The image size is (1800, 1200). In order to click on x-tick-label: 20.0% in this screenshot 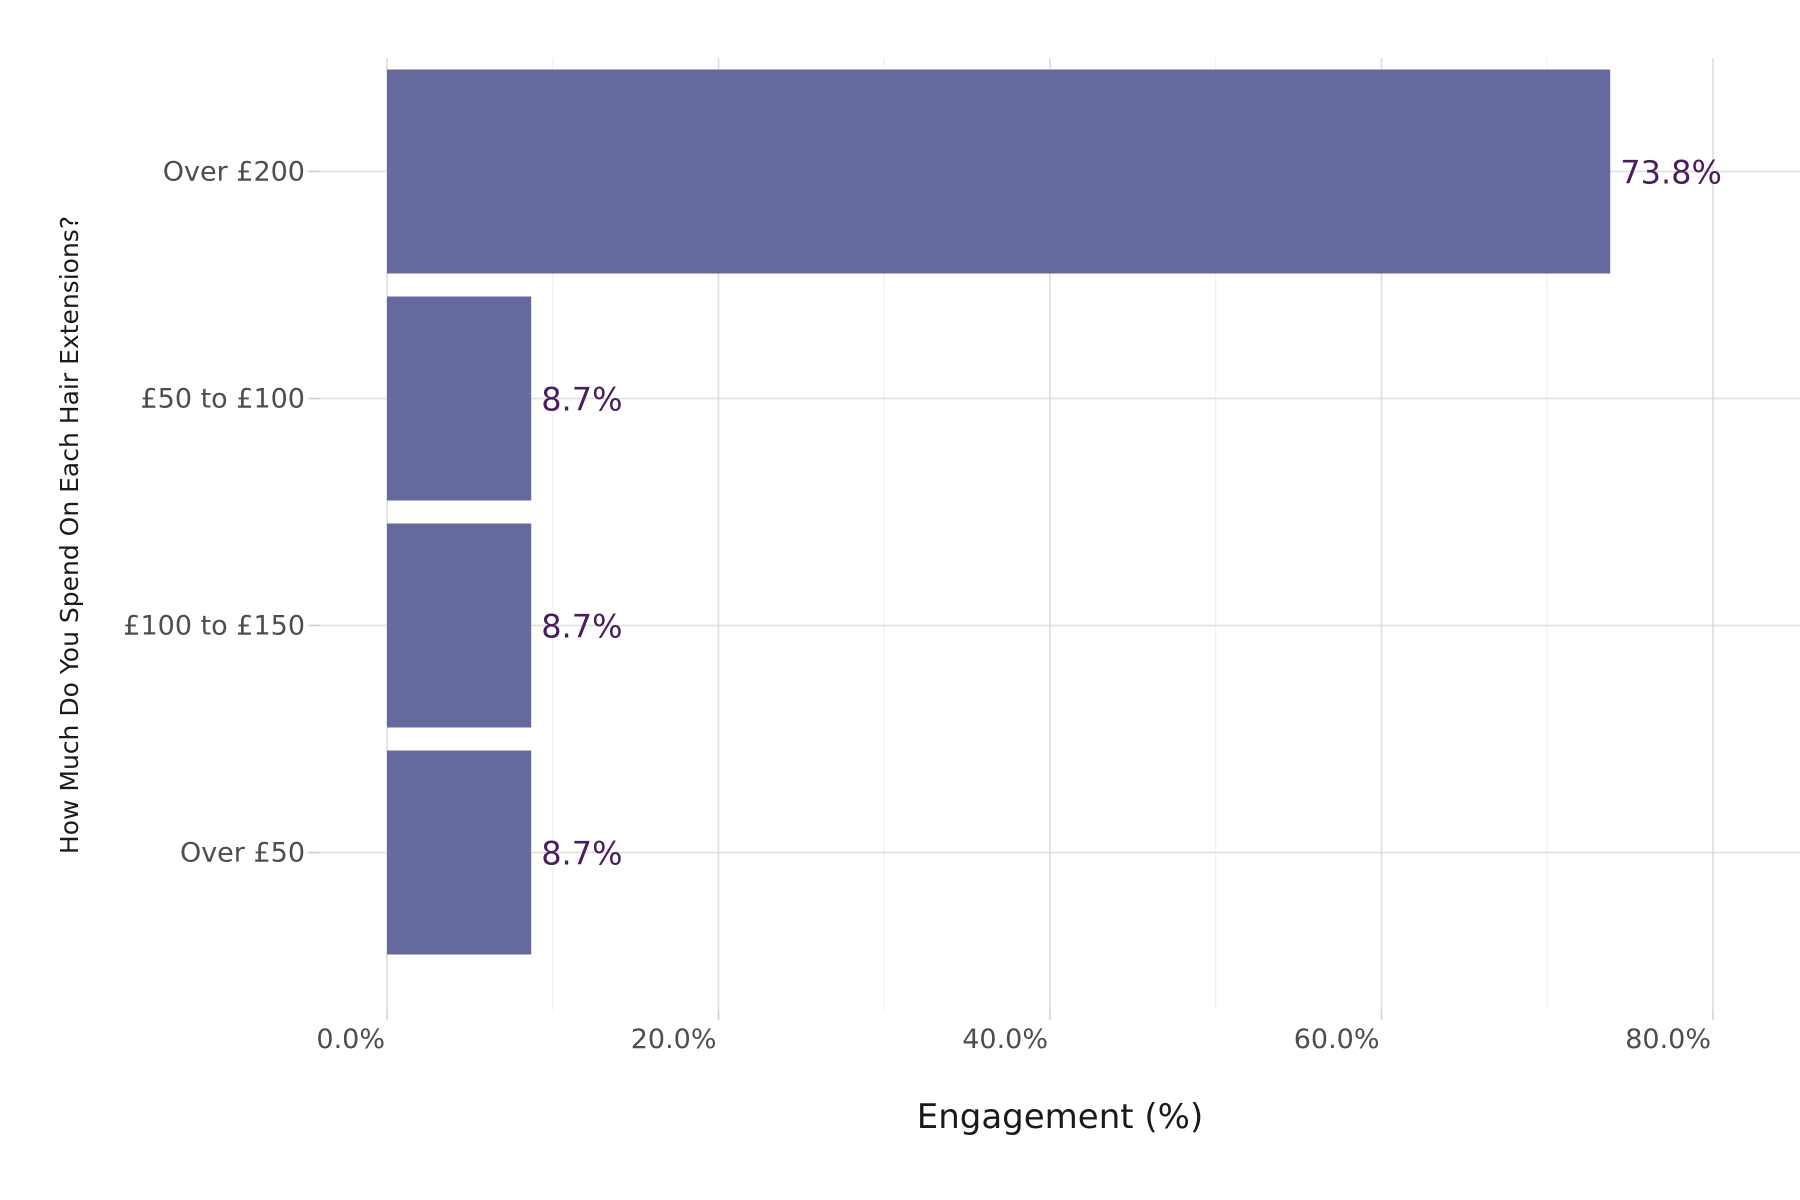, I will do `click(674, 1039)`.